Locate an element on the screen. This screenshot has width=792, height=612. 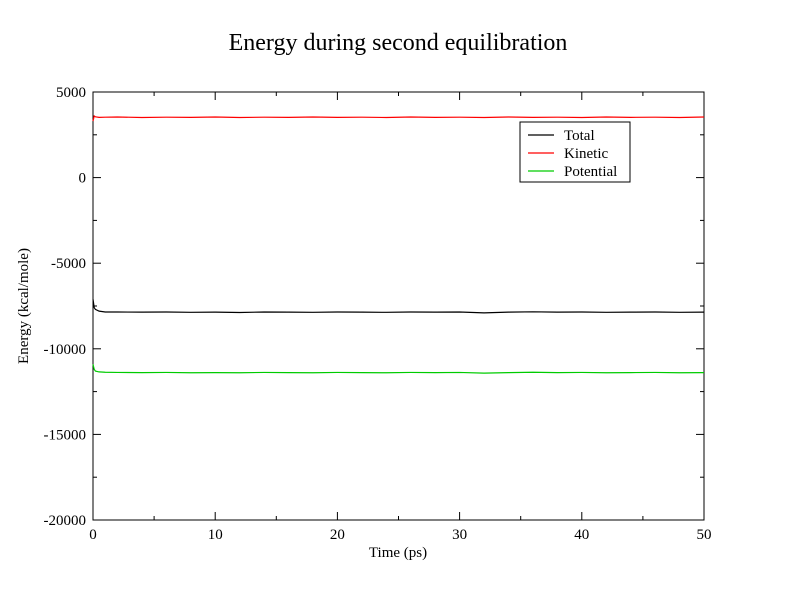
y-axis-label: Energy (kcal/mole) is located at coordinates (24, 306).